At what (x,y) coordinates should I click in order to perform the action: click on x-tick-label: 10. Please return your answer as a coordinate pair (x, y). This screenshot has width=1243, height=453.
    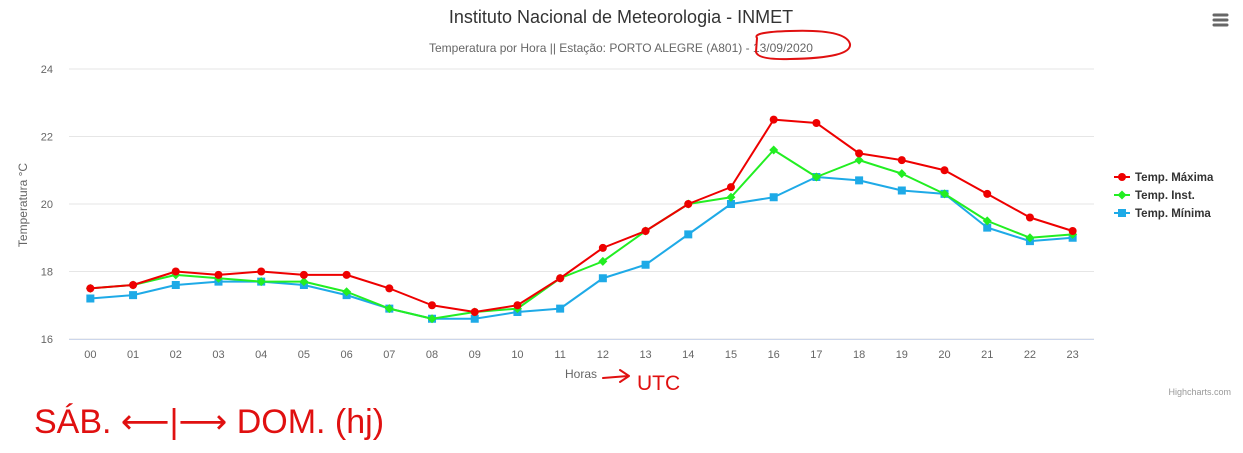
    Looking at the image, I should click on (517, 355).